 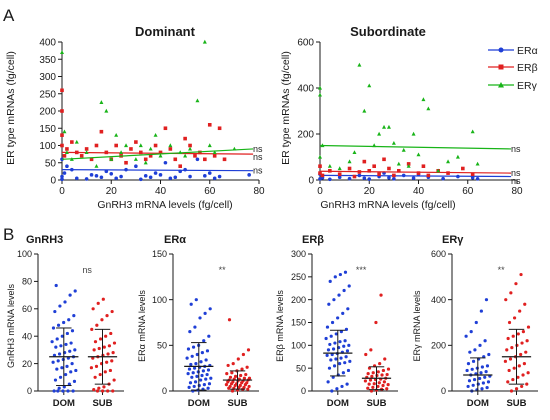 What do you see at coordinates (11, 325) in the screenshot?
I see `gnrh3-ylabel: GnRH3 mRNA levels` at bounding box center [11, 325].